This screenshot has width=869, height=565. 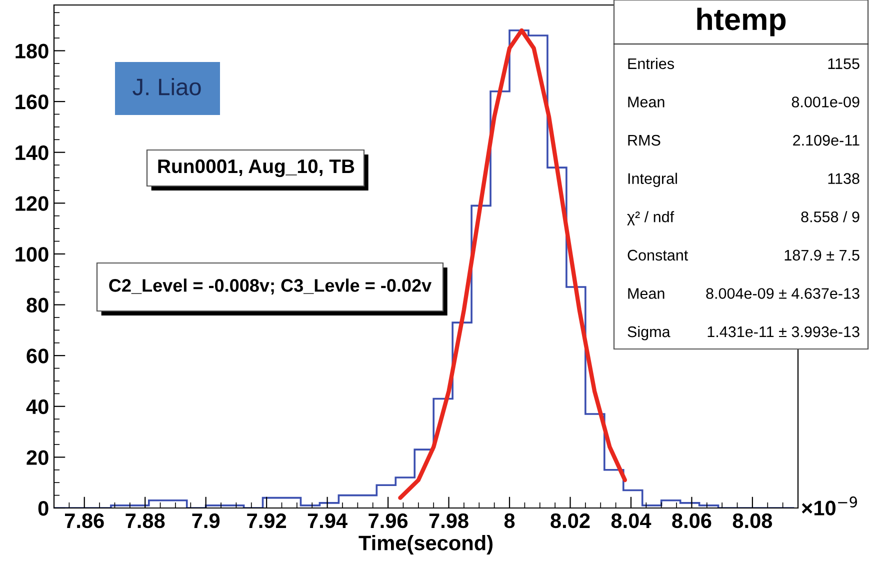 What do you see at coordinates (644, 140) in the screenshot?
I see `annotation: RMS` at bounding box center [644, 140].